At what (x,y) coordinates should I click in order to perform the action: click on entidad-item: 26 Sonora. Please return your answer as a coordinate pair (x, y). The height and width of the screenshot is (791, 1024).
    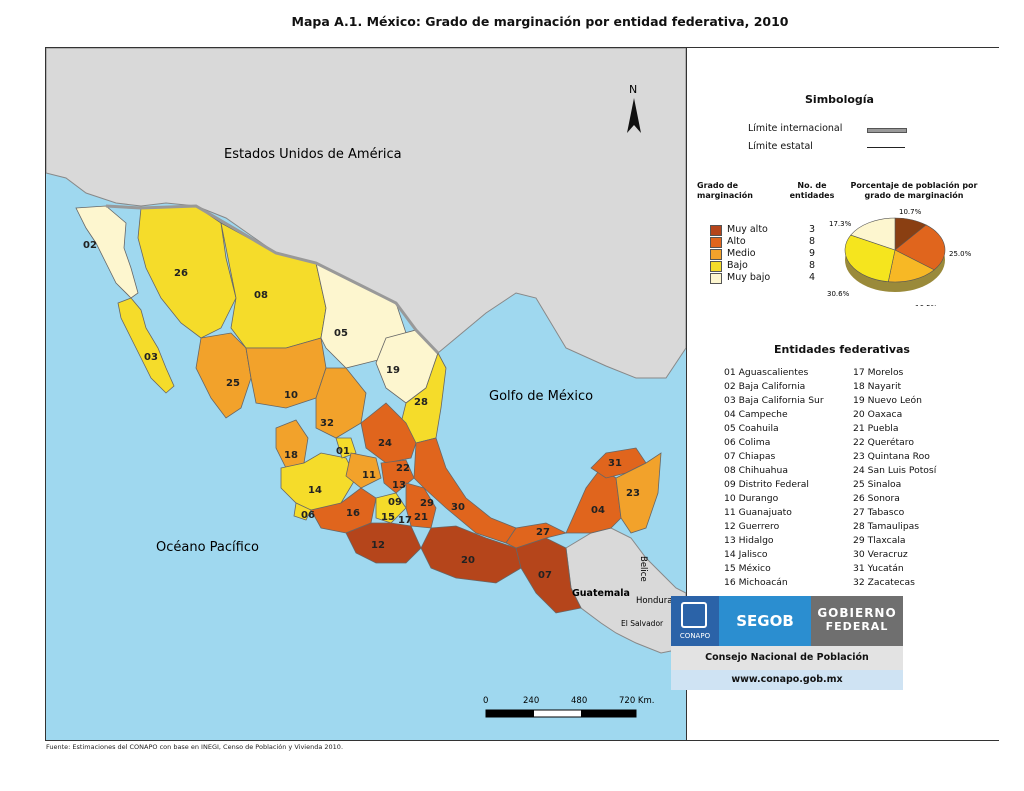
    Looking at the image, I should click on (876, 498).